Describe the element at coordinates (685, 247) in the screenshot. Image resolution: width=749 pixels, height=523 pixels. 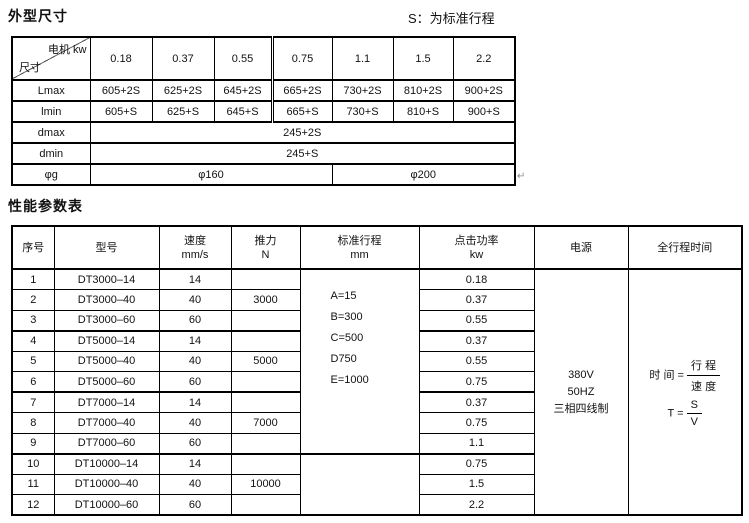
I see `header-time: 全行程时间` at that location.